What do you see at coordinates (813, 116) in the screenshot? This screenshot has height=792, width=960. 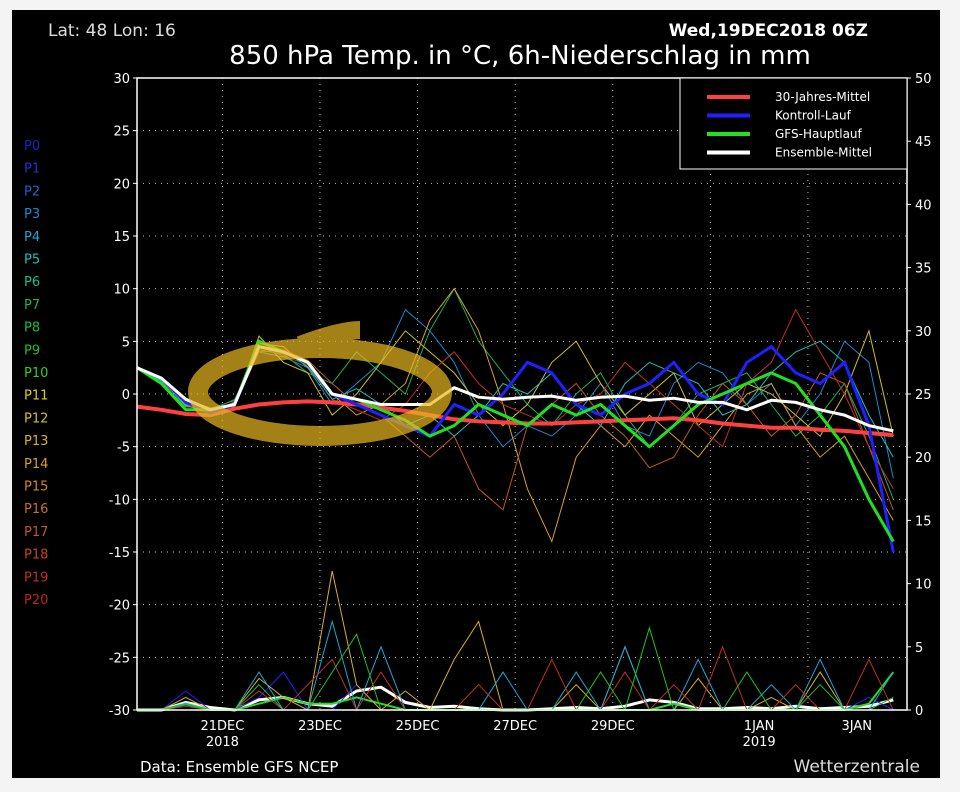 I see `legend-label: Kontroll-Lauf` at bounding box center [813, 116].